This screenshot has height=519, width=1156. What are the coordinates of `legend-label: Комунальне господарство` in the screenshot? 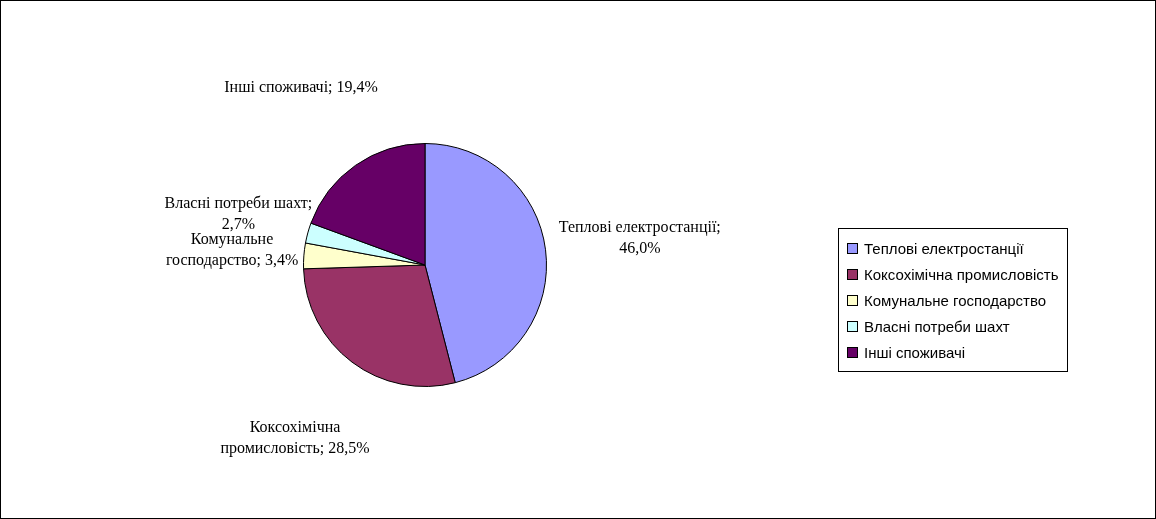 It's located at (955, 300).